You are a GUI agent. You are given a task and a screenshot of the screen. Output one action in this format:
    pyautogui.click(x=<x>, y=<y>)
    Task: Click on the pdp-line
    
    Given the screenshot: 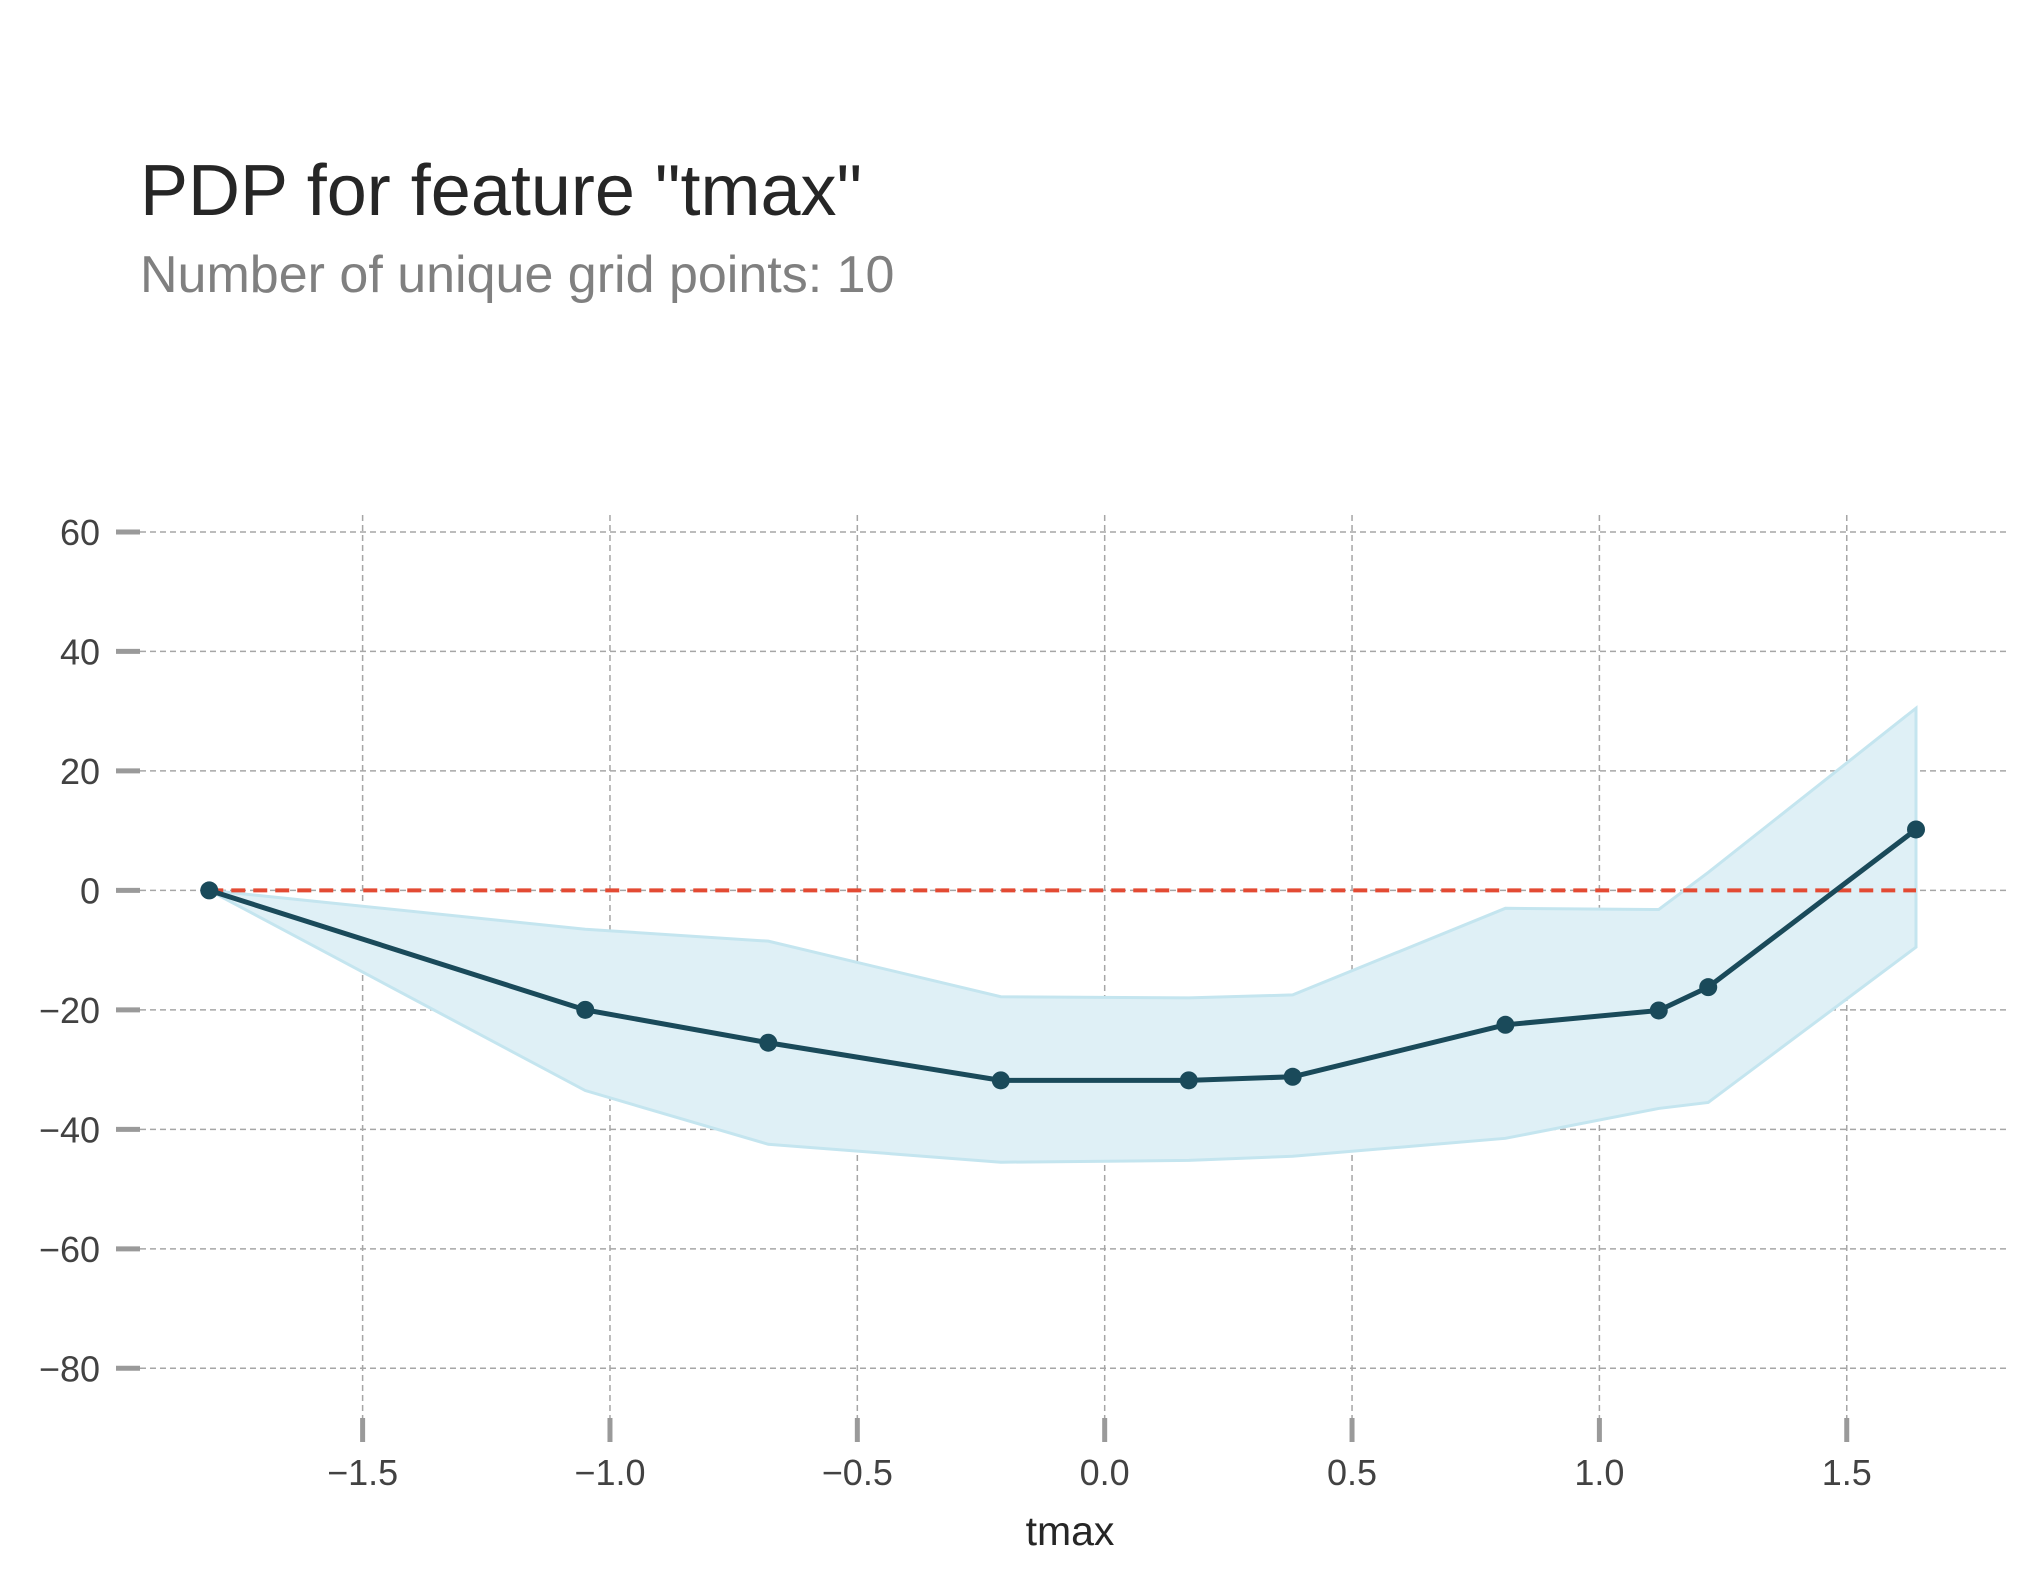 What is the action you would take?
    pyautogui.click(x=1062, y=954)
    